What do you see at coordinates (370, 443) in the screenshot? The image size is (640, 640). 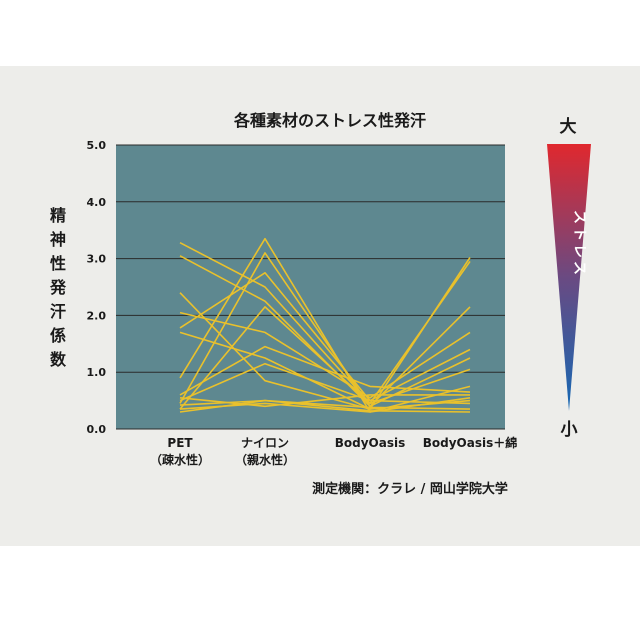 I see `x-tick-label: BodyOasis` at bounding box center [370, 443].